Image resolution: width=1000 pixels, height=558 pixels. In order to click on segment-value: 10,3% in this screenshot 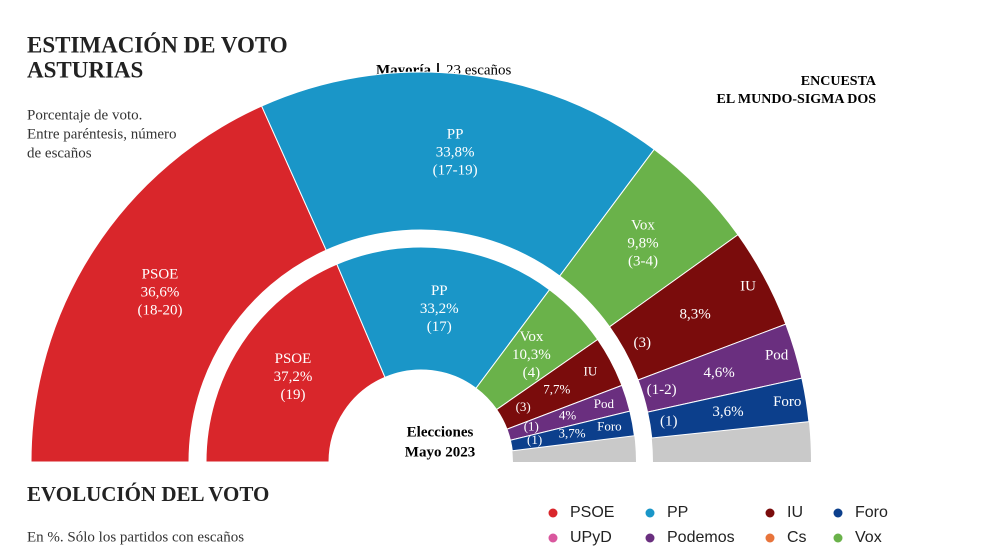, I will do `click(531, 355)`.